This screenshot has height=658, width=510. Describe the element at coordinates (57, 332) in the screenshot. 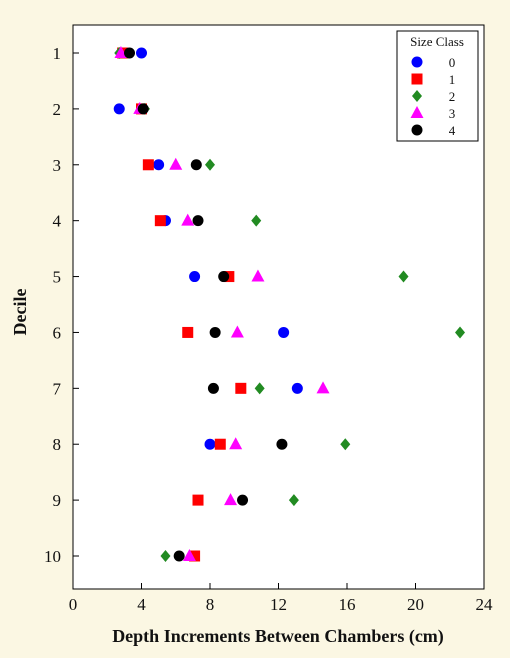

I see `y-tick-label: 6` at that location.